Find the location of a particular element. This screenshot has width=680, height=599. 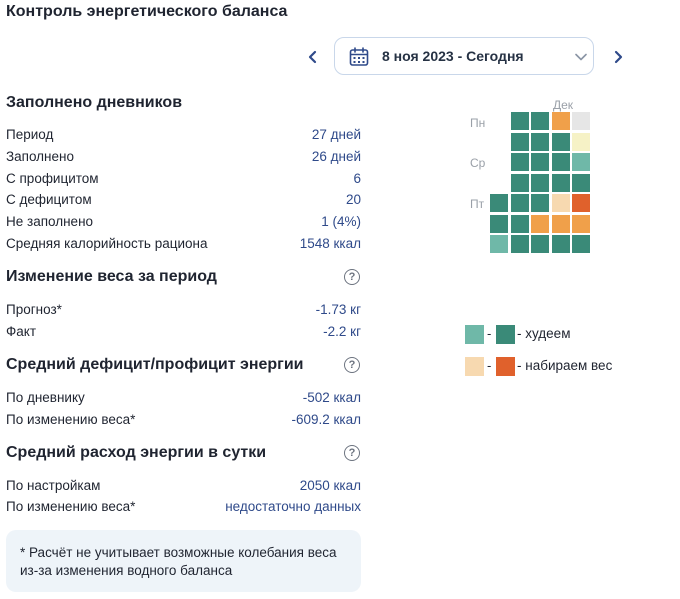

help-icon-expense: ? is located at coordinates (352, 453).